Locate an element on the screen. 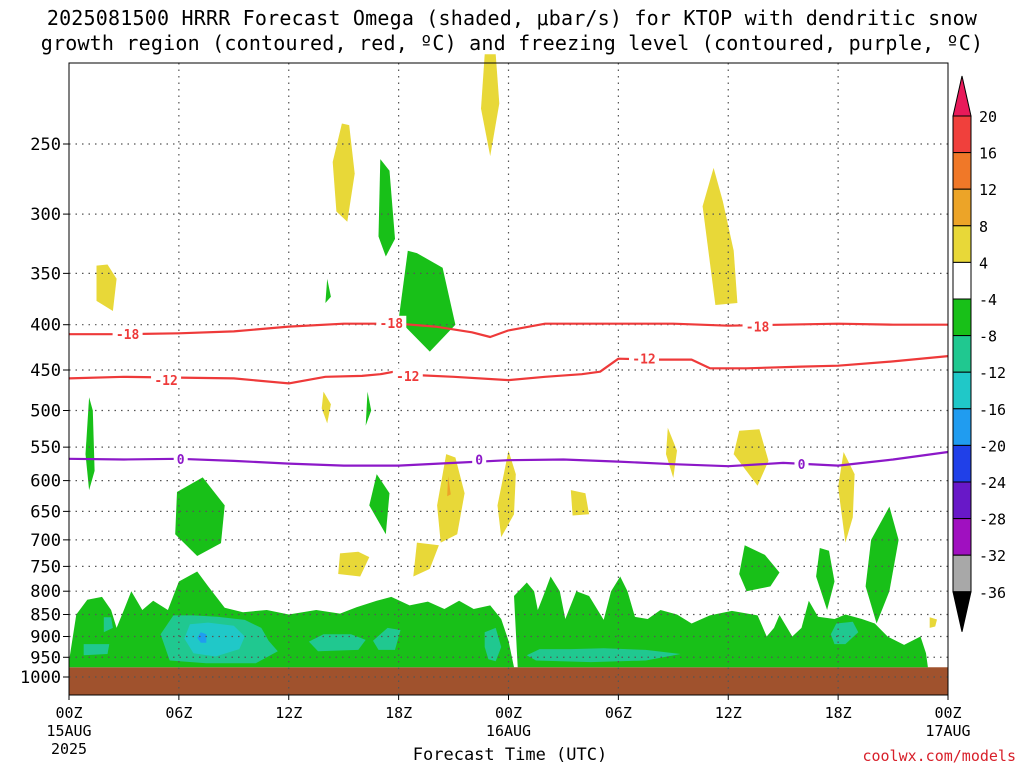 This screenshot has width=1024, height=768. x-tick-date-48: 17AUG is located at coordinates (947, 731).